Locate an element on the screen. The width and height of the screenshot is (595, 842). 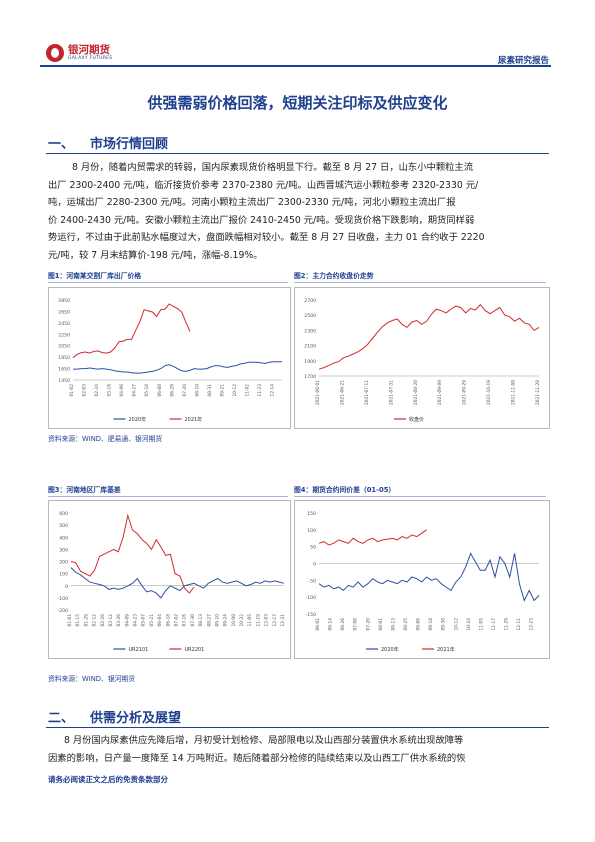
y-tick-label: -200 is located at coordinates (63, 611).